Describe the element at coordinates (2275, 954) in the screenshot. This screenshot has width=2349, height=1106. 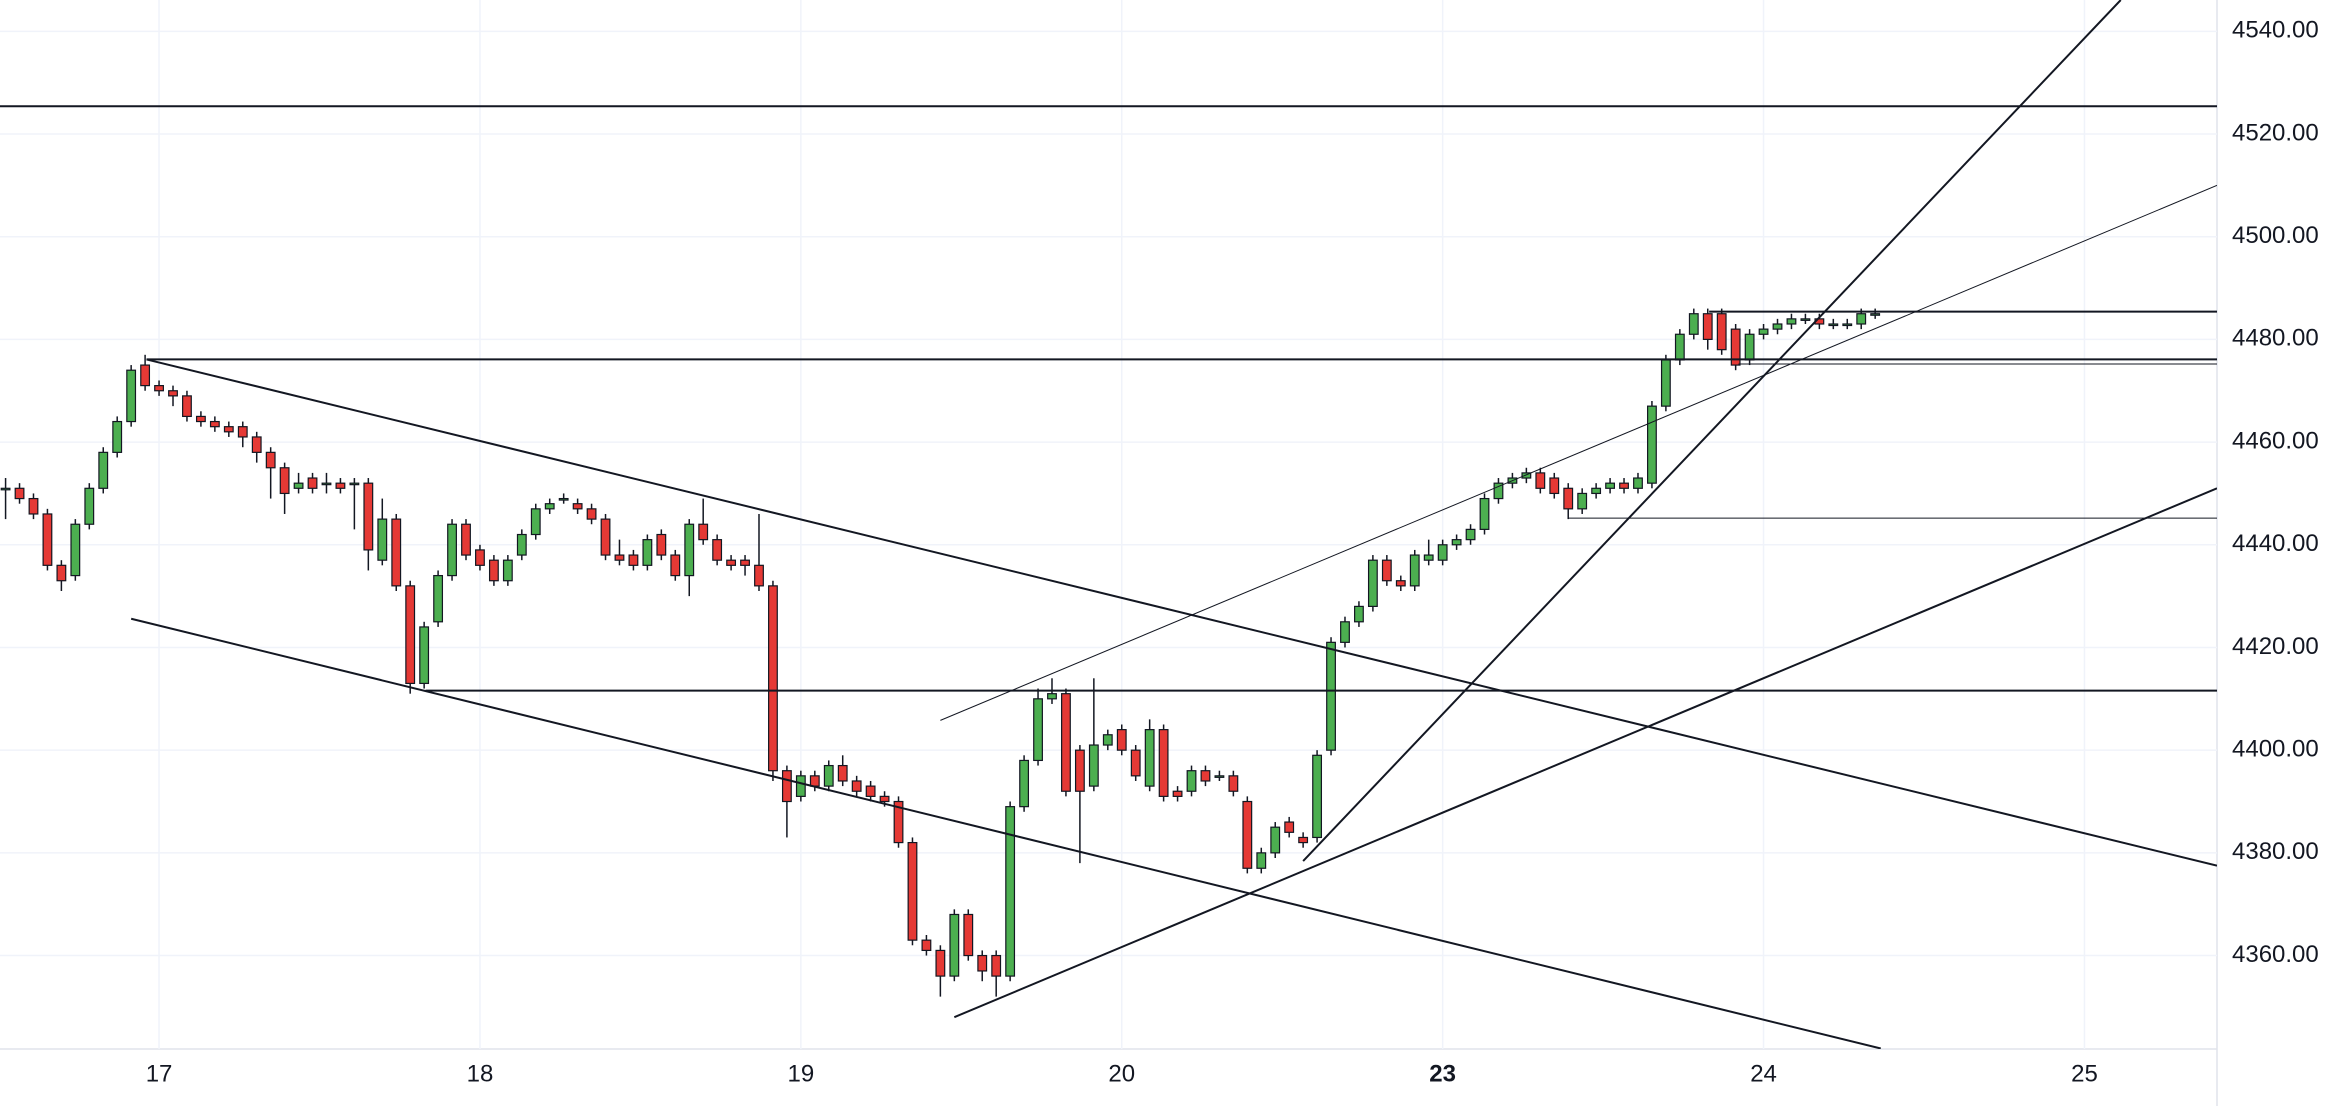
I see `y-tick-label: 4360.00` at that location.